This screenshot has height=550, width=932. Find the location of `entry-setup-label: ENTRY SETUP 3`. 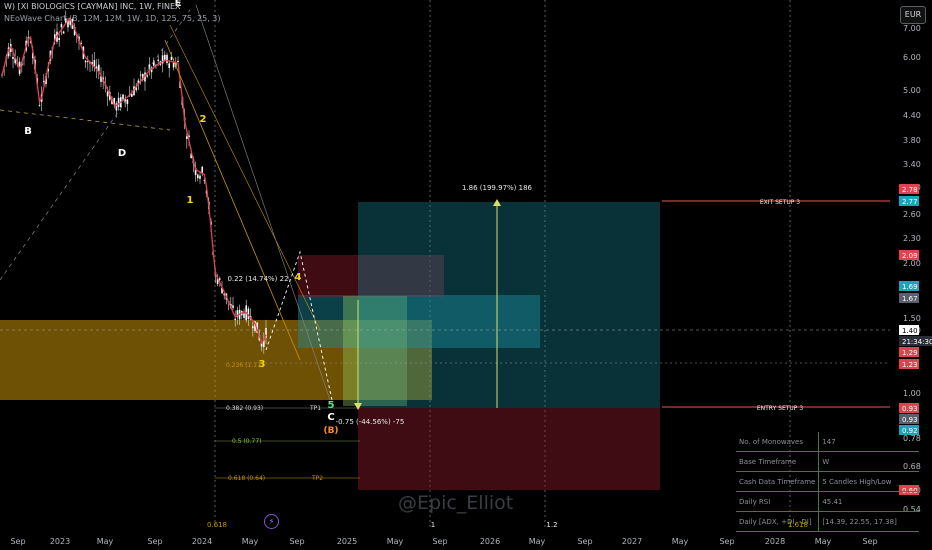

entry-setup-label: ENTRY SETUP 3 is located at coordinates (780, 408).